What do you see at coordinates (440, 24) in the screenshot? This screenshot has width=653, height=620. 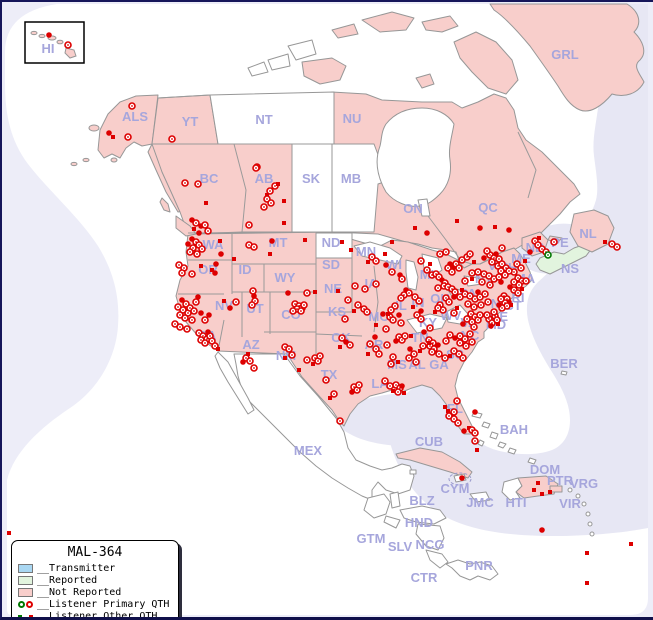 I see `devon-island` at bounding box center [440, 24].